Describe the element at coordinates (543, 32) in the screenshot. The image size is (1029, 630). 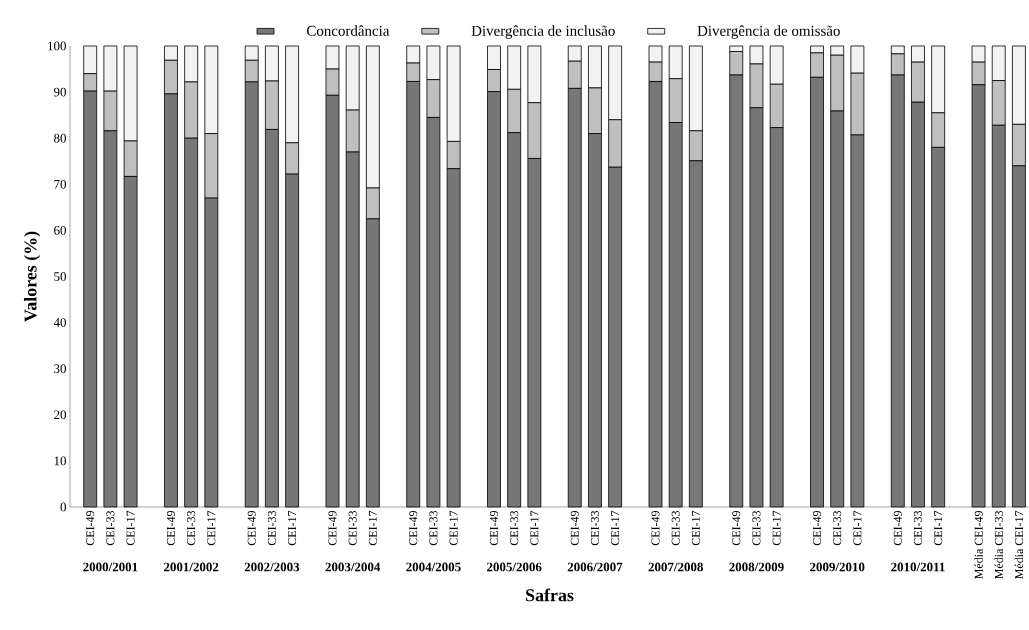
I see `legend-label: Divergência de inclusão` at that location.